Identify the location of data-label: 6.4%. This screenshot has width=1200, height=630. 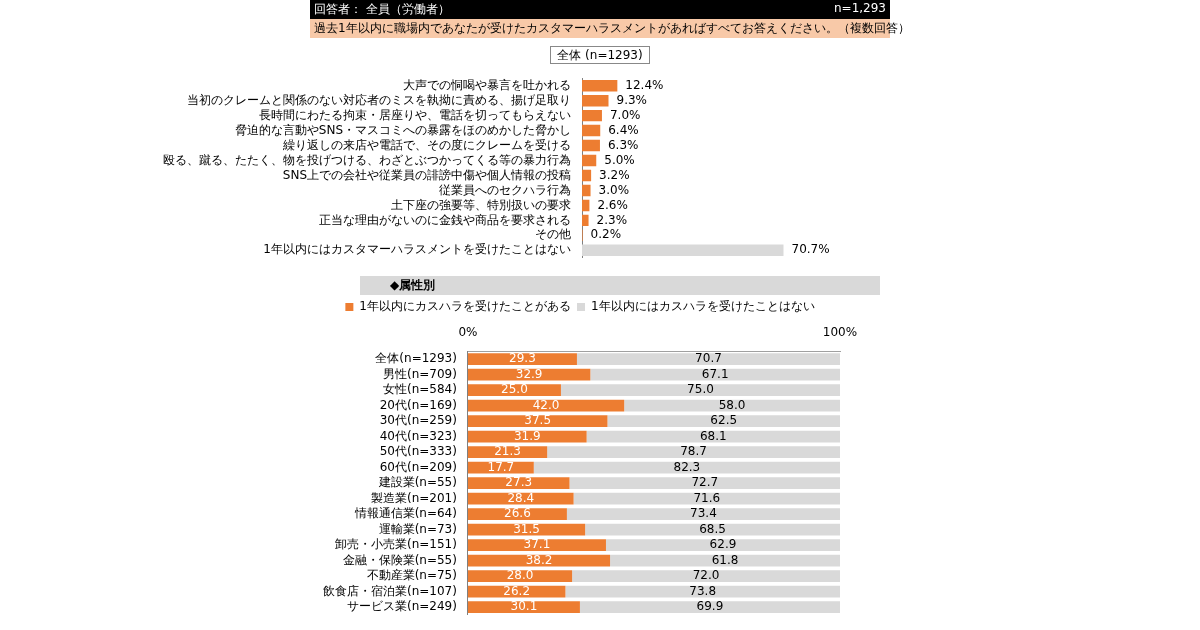
(623, 129).